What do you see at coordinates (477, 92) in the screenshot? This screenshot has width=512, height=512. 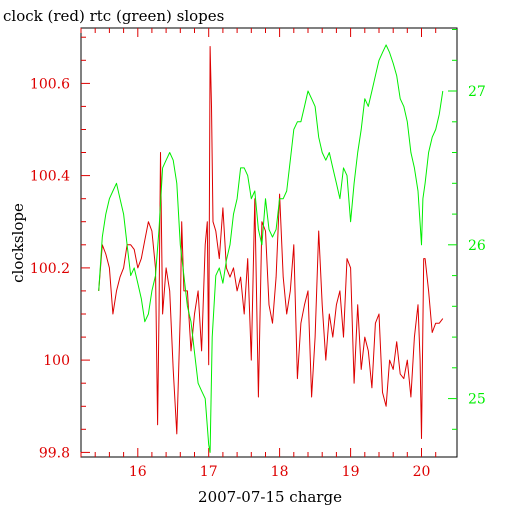 I see `y2-tick-label: 27` at bounding box center [477, 92].